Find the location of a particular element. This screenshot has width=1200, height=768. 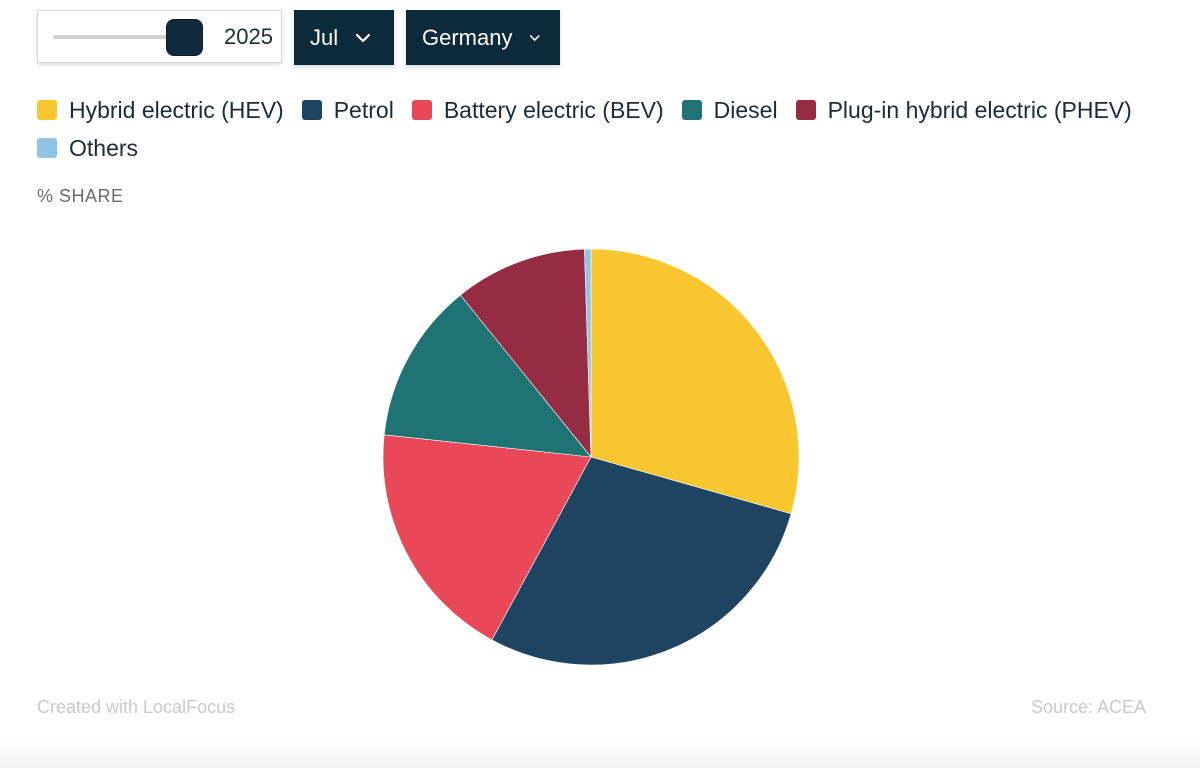

legend-item-others: Others is located at coordinates (87, 148).